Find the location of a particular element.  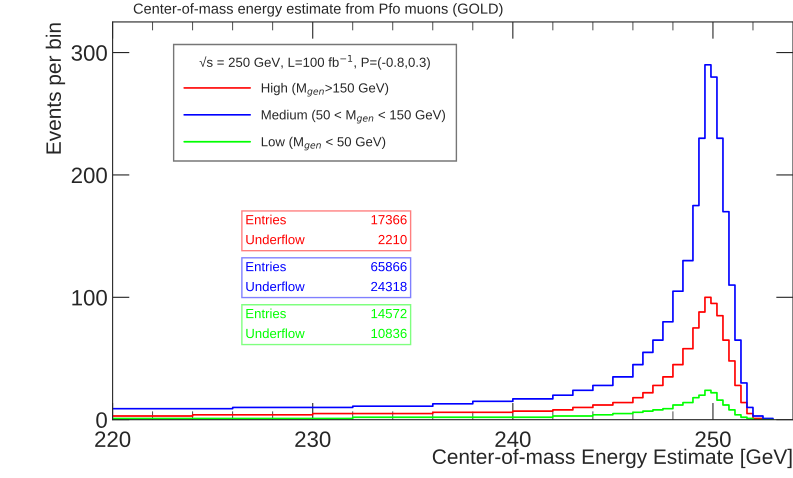

legend-label: Low (M$_{gen}$ < 50 GeV) is located at coordinates (324, 143).